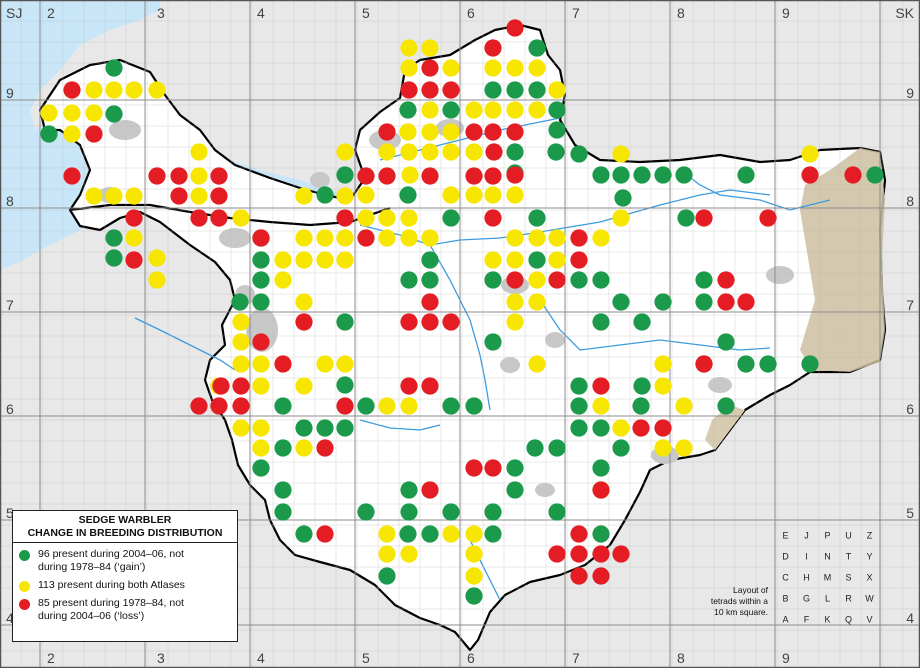  I want to click on both-dot-icon, so click(24, 586).